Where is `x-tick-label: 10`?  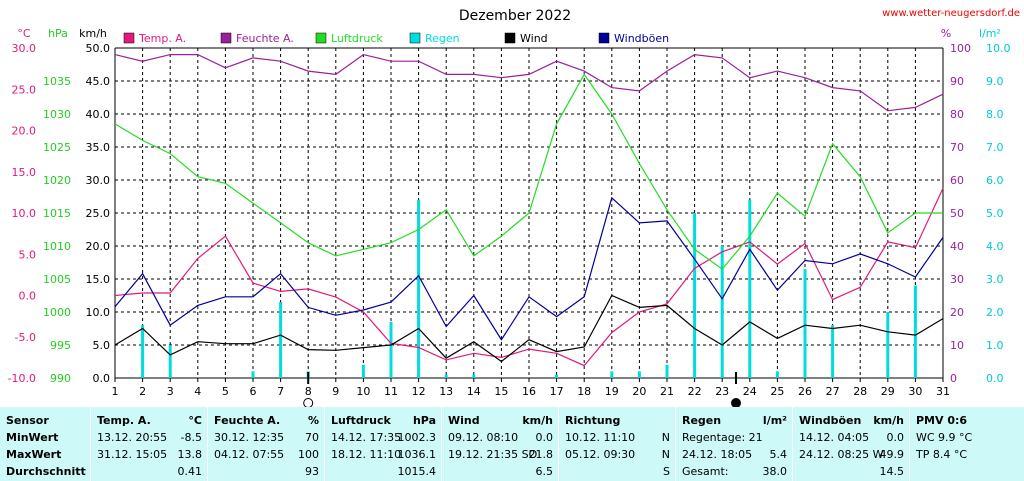
x-tick-label: 10 is located at coordinates (363, 391).